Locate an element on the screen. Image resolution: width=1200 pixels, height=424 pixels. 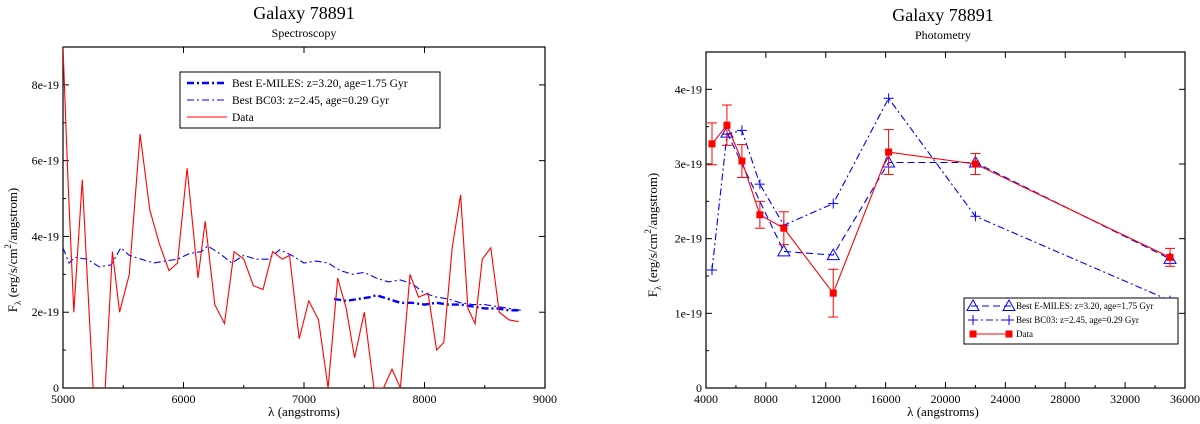
photometry-xlabel: λ (angstroms) is located at coordinates (943, 411).